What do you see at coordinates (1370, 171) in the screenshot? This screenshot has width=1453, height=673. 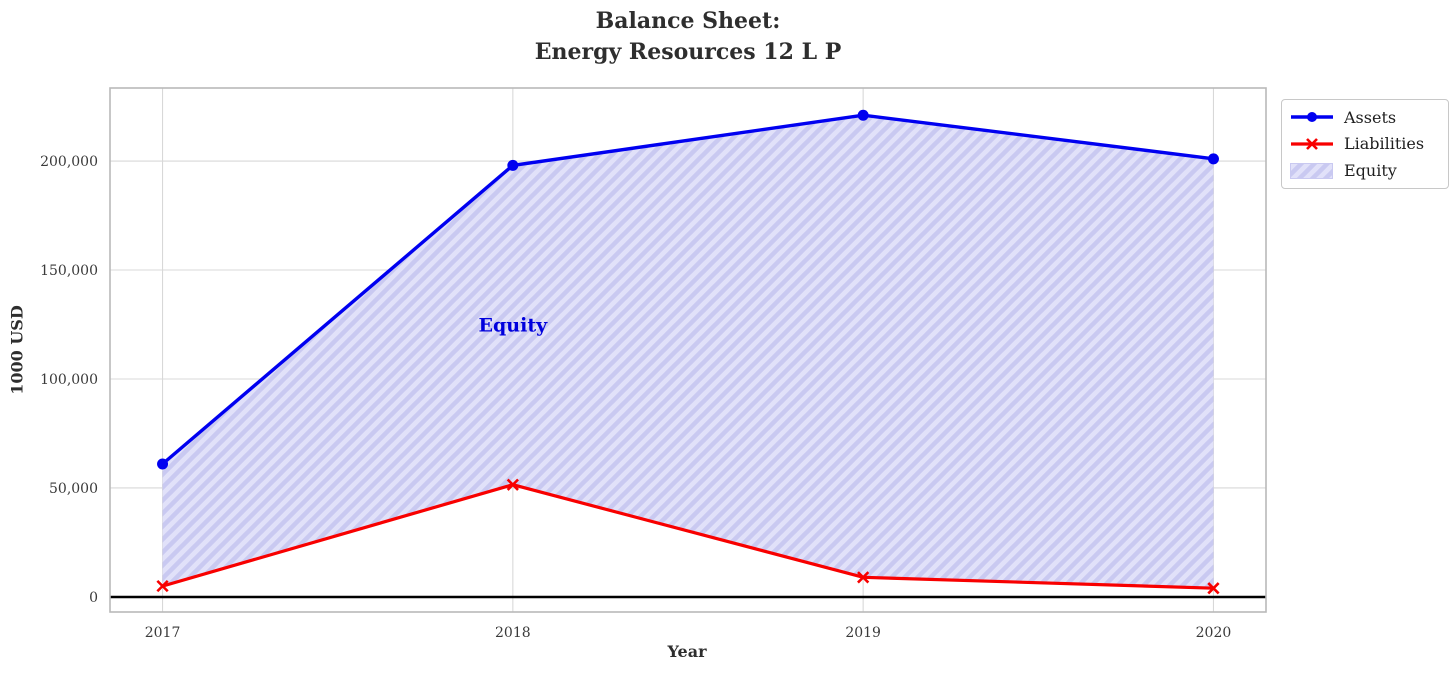 I see `legend-label-equity: Equity` at bounding box center [1370, 171].